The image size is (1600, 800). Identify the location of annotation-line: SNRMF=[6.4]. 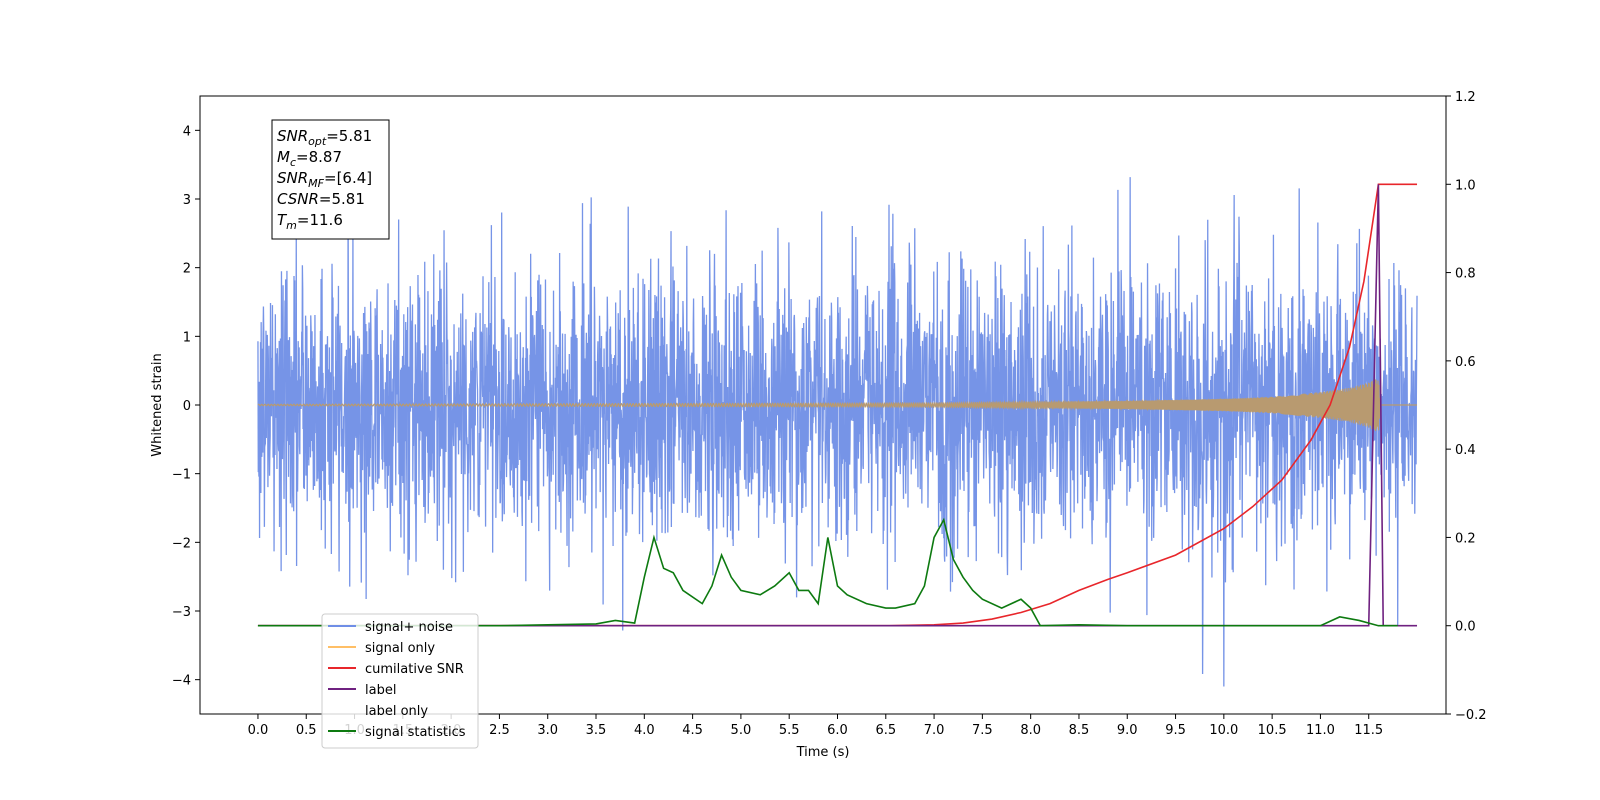
(324, 179).